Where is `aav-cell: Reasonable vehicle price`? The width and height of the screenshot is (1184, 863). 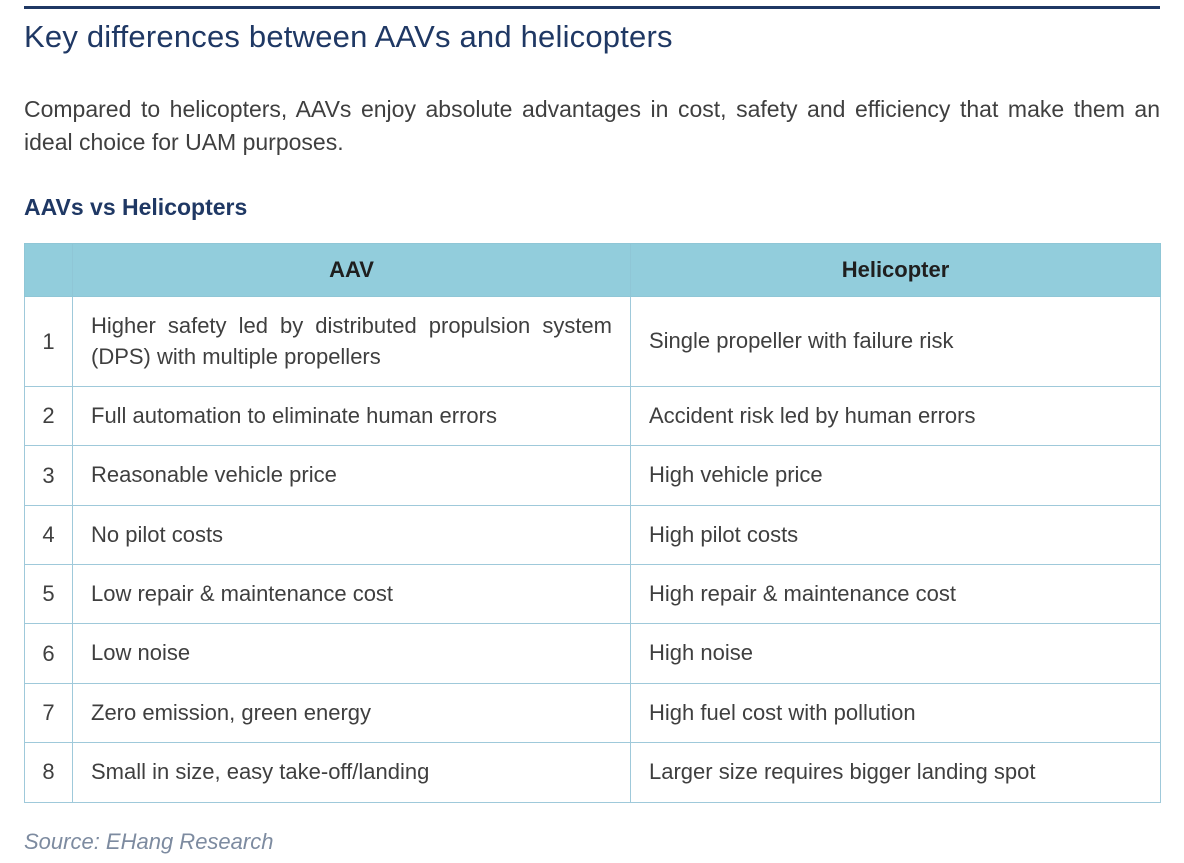
aav-cell: Reasonable vehicle price is located at coordinates (351, 475).